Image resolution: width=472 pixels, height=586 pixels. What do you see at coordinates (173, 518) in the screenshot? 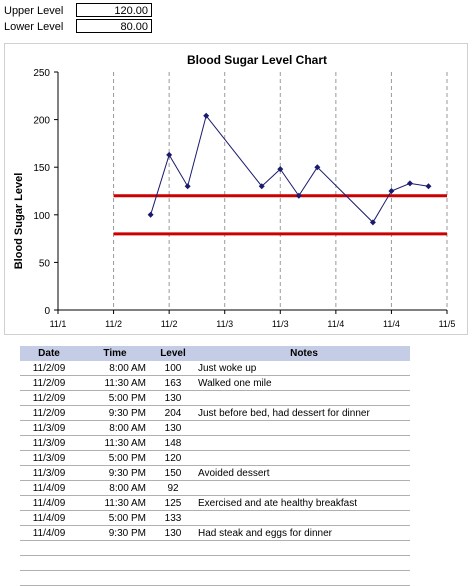
I see `cell-level: 133` at bounding box center [173, 518].